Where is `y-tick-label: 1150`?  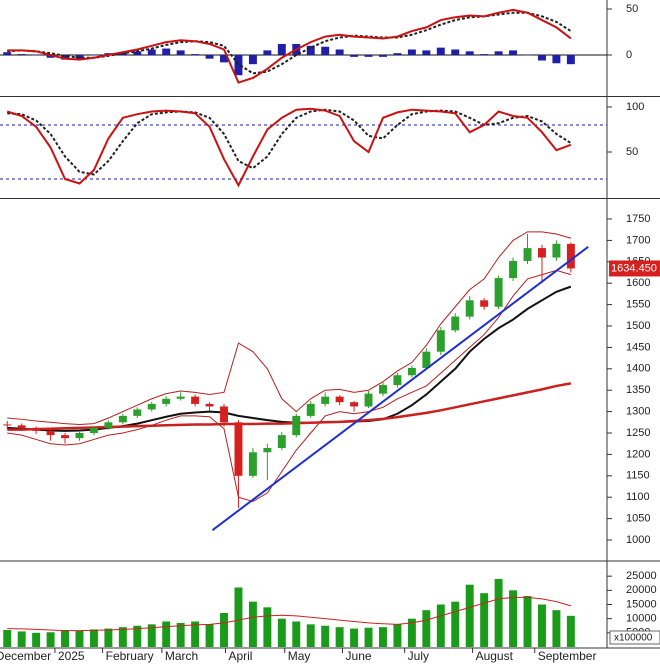
y-tick-label: 1150 is located at coordinates (638, 476).